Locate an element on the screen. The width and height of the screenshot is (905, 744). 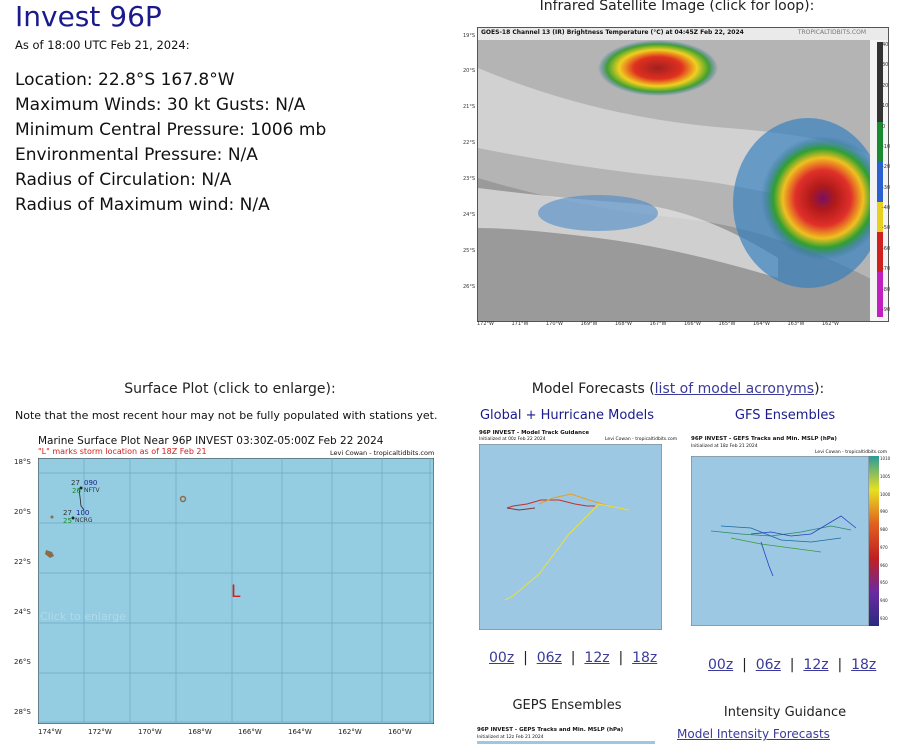
scale-label: 940 is located at coordinates (884, 601).